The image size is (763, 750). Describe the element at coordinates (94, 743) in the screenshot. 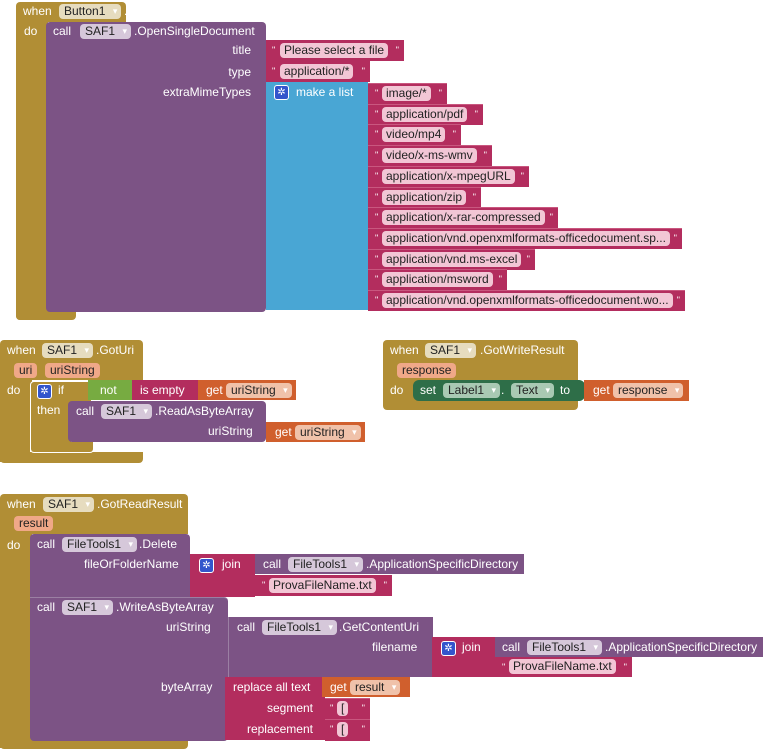

I see `event-footer` at that location.